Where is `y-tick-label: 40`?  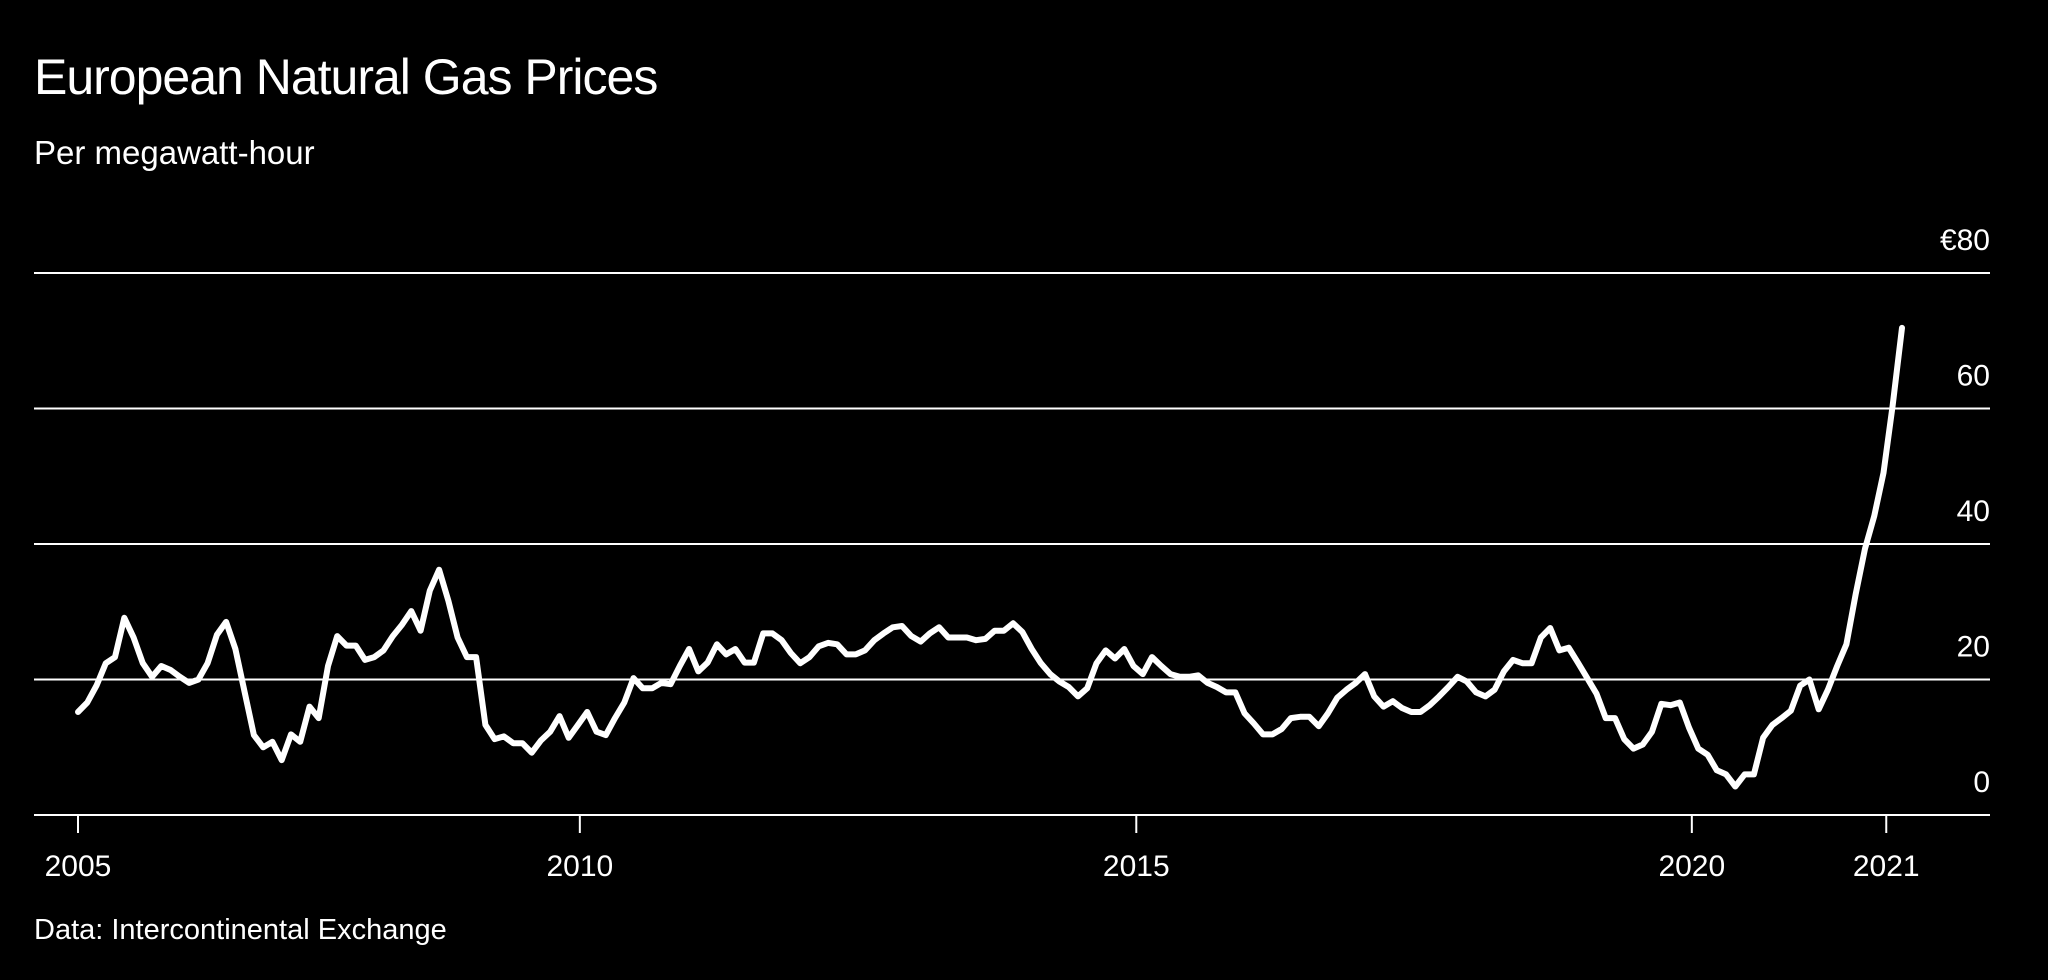
y-tick-label: 40 is located at coordinates (1973, 511).